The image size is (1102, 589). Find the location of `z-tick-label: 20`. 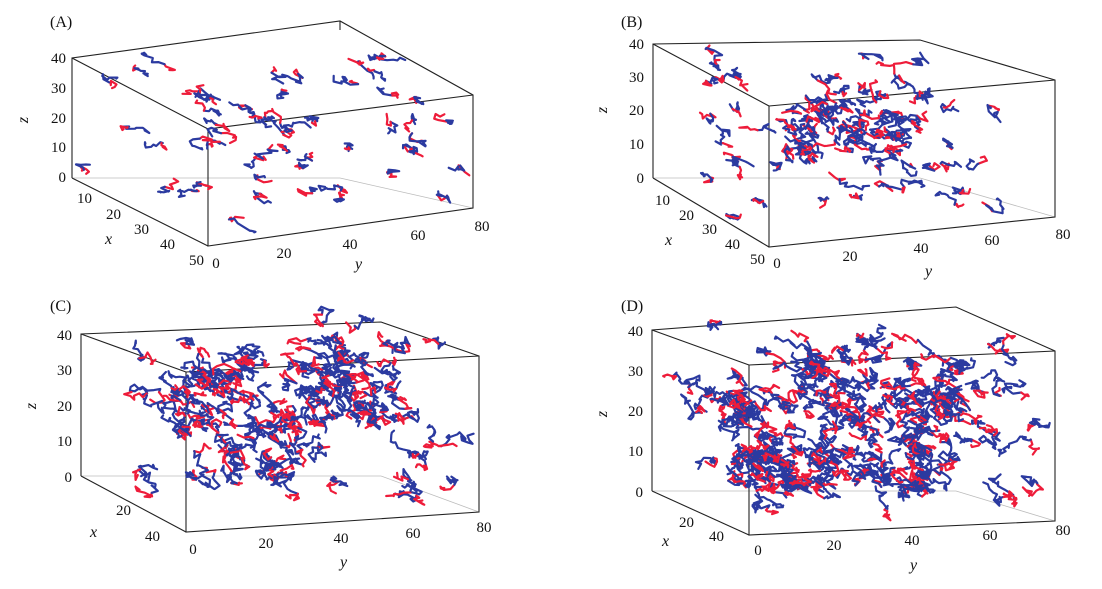

z-tick-label: 20 is located at coordinates (64, 407).